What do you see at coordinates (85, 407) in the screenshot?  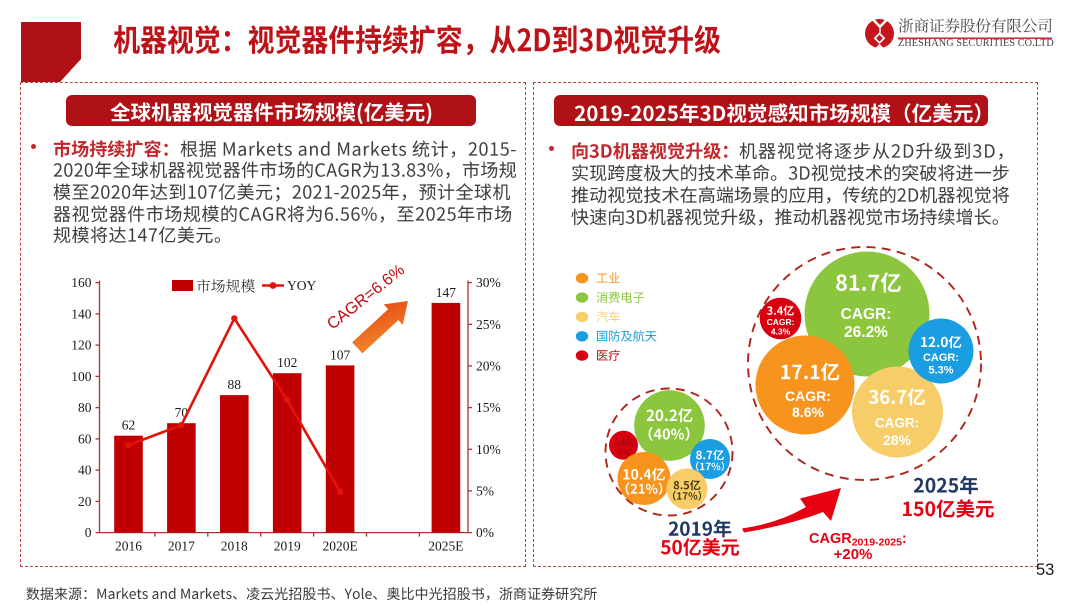 I see `svg-text: 80` at bounding box center [85, 407].